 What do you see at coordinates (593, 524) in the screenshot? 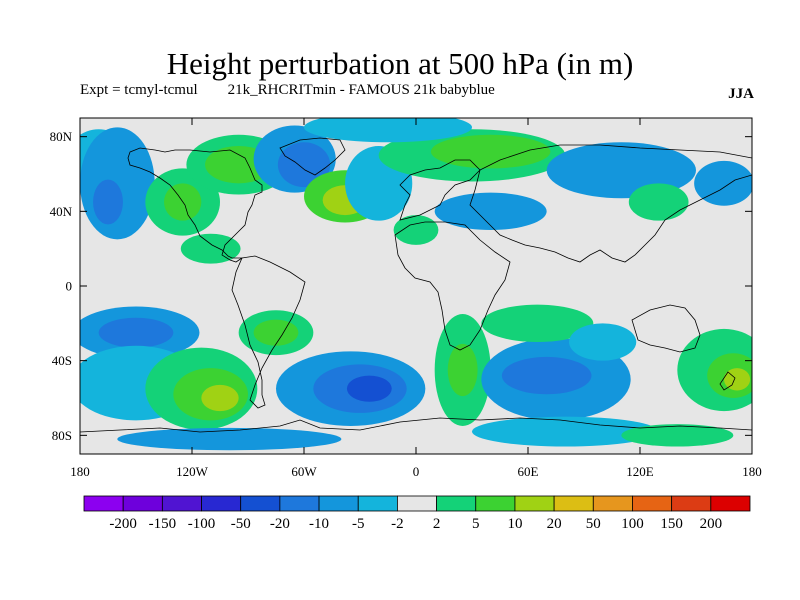
I see `colorbar-label: 50` at bounding box center [593, 524].